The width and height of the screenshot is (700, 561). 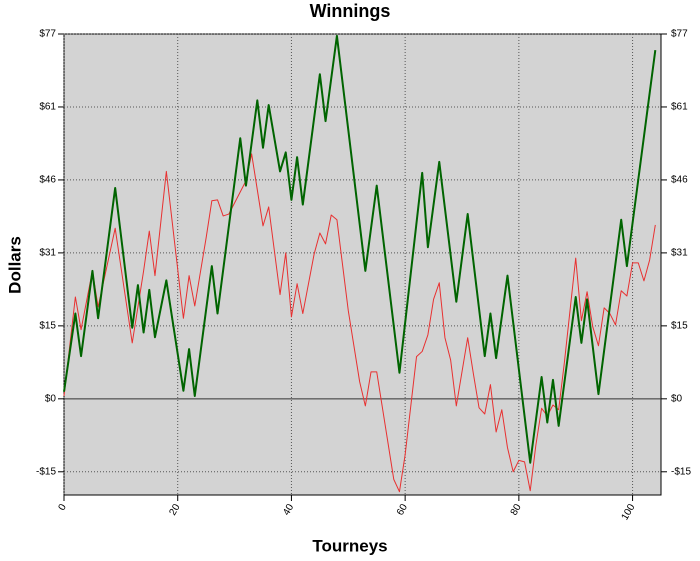 What do you see at coordinates (677, 398) in the screenshot?
I see `y2-tick-label: $0` at bounding box center [677, 398].